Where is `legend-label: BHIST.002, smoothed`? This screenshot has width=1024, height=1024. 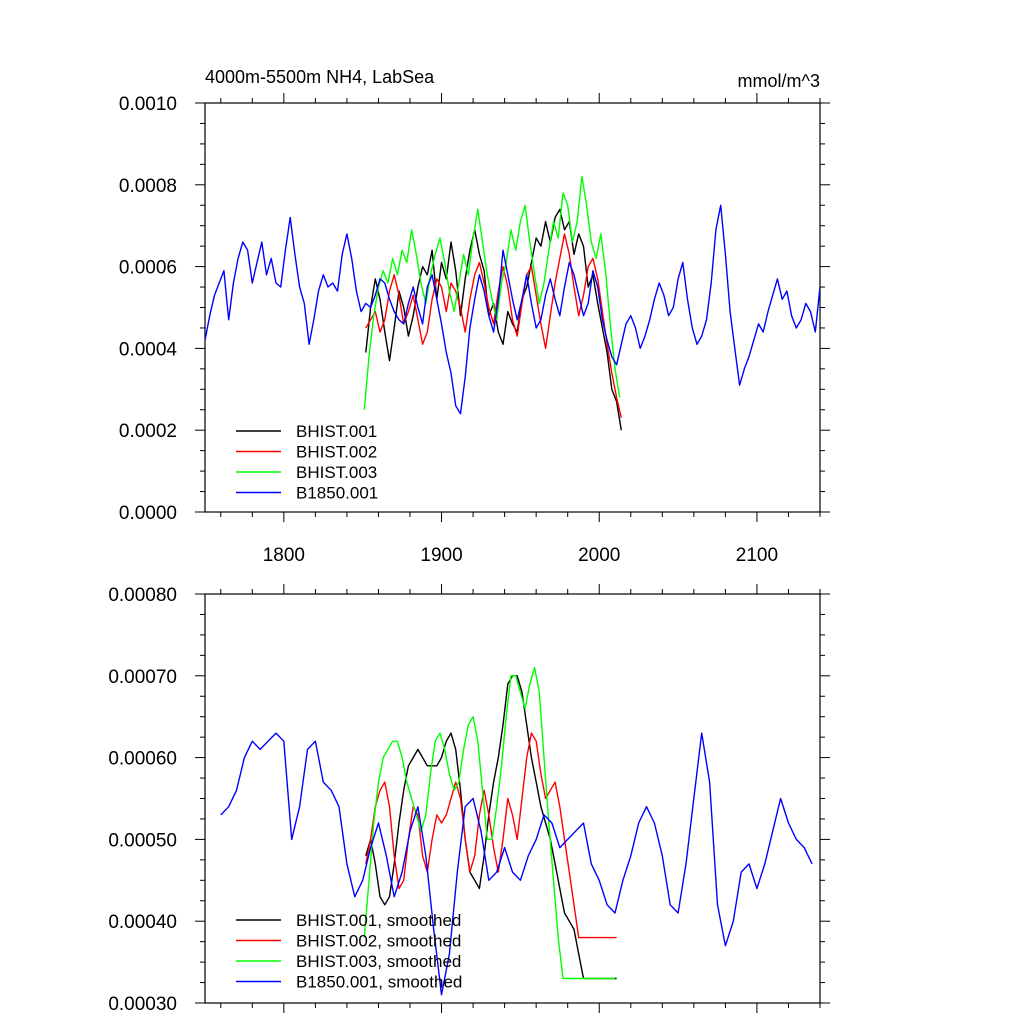 legend-label: BHIST.002, smoothed is located at coordinates (378, 941).